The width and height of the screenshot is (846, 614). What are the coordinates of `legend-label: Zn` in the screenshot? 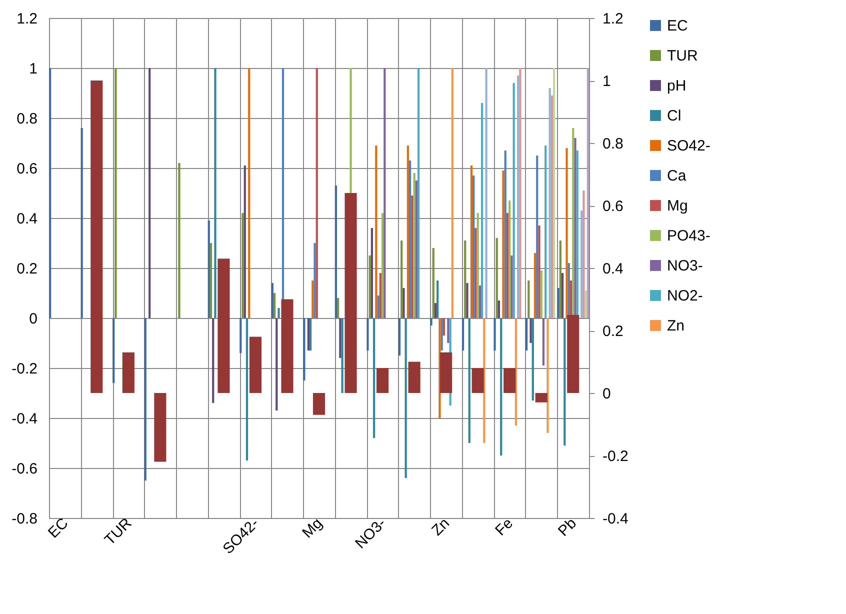 It's located at (676, 326).